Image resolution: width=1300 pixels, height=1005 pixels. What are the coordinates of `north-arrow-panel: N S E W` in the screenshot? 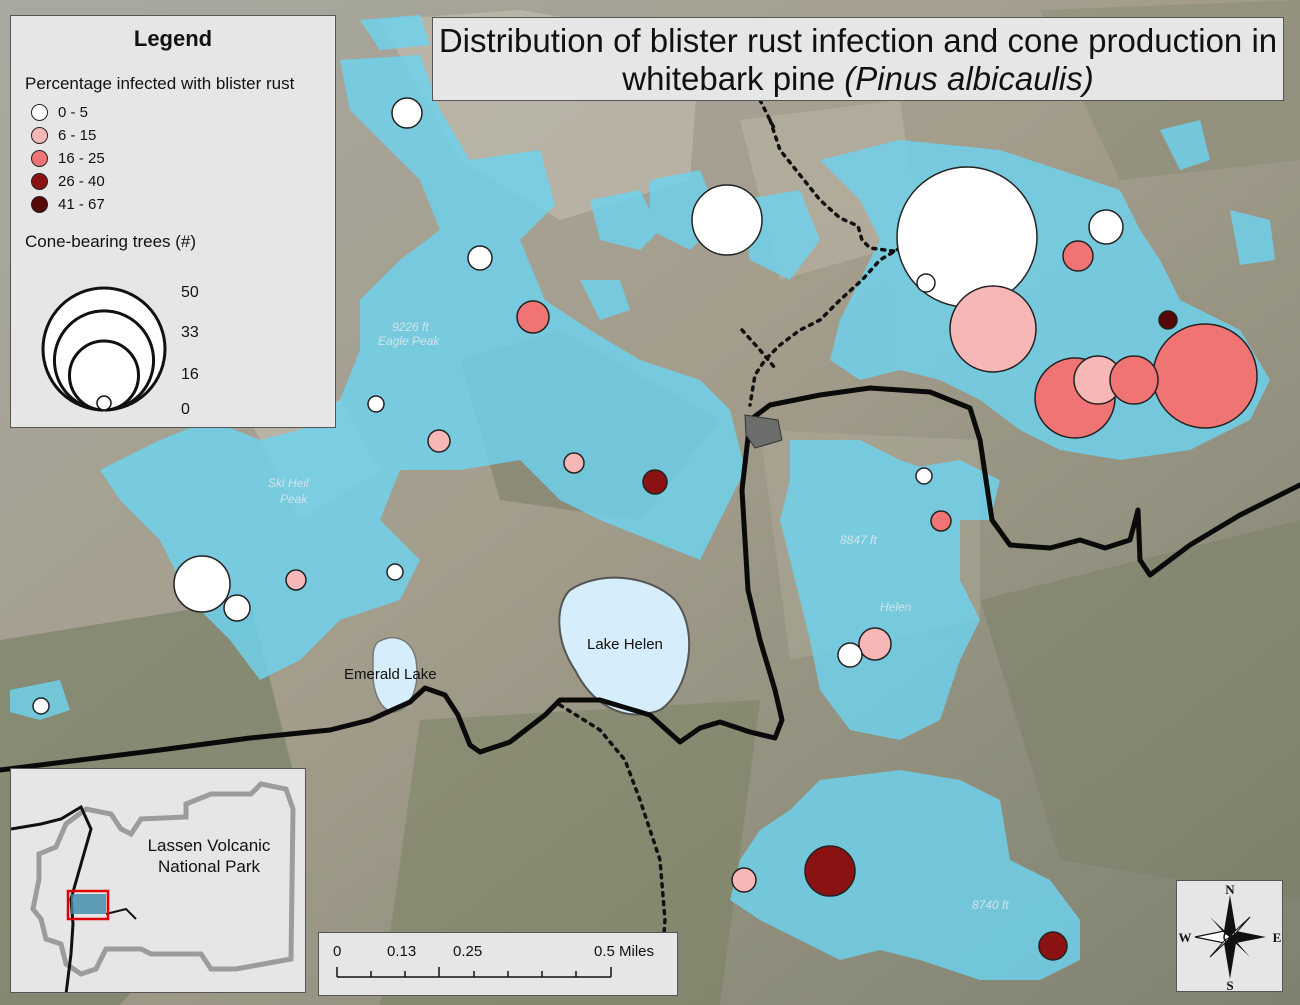 It's located at (1229, 936).